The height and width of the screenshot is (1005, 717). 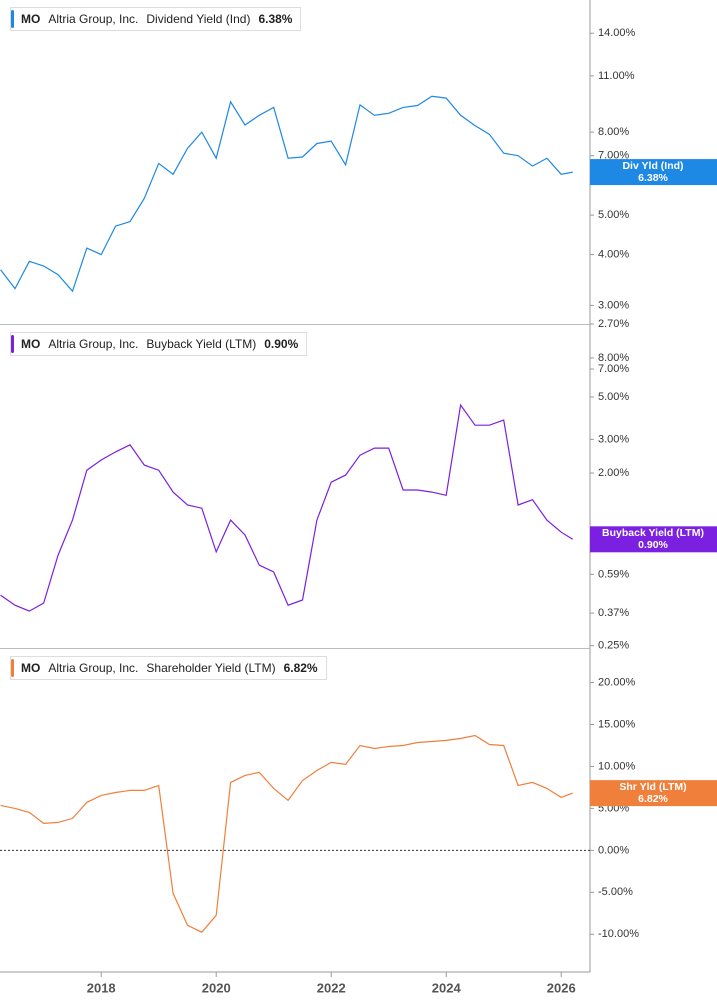 I want to click on series-name: Dividend Yield (Ind), so click(x=198, y=19).